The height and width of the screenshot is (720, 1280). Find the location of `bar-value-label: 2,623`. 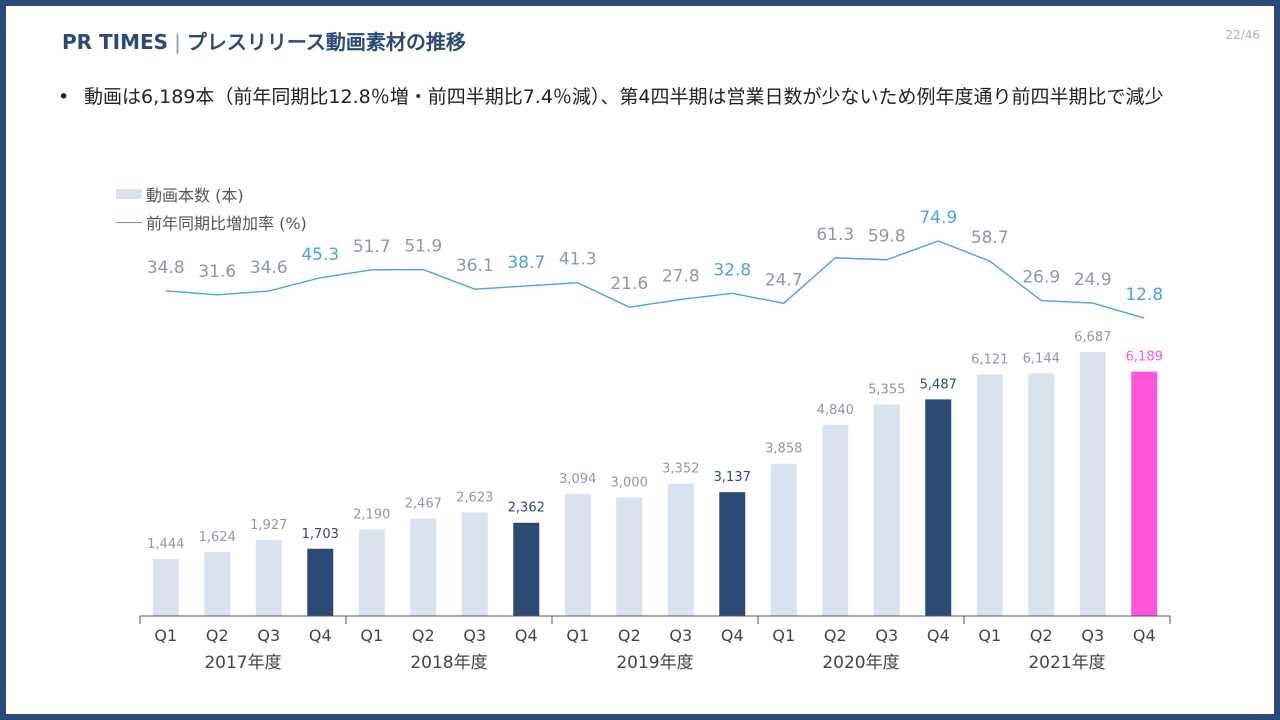

bar-value-label: 2,623 is located at coordinates (474, 497).